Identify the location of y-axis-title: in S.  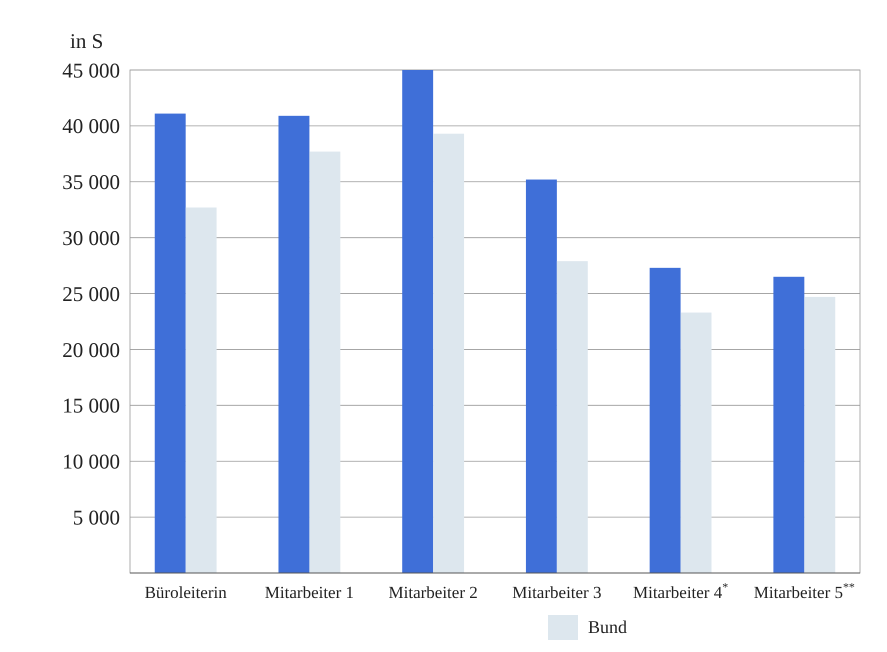
(87, 41).